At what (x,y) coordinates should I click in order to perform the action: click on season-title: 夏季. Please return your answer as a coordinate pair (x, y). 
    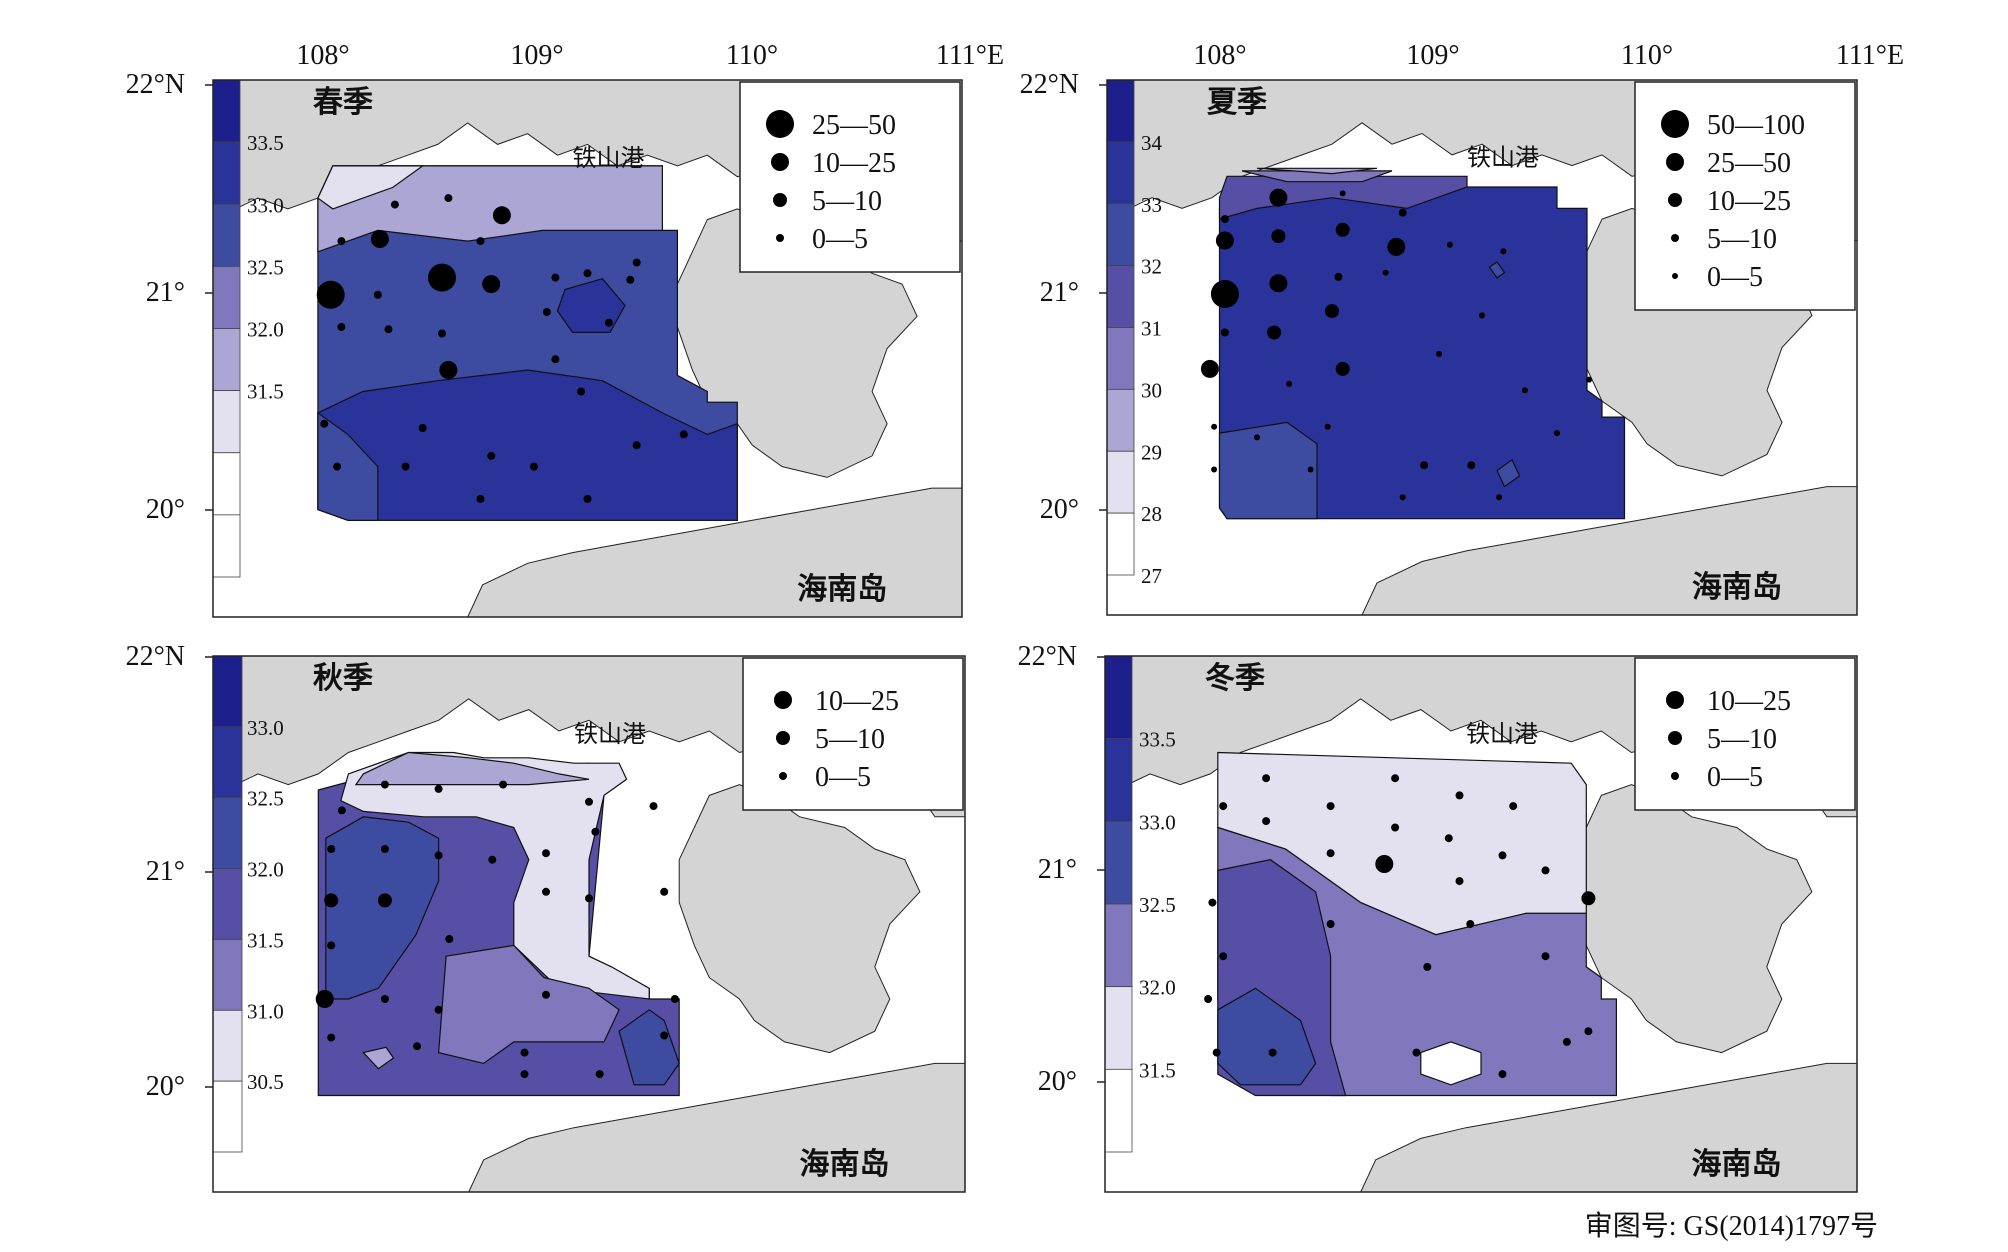
    Looking at the image, I should click on (1237, 102).